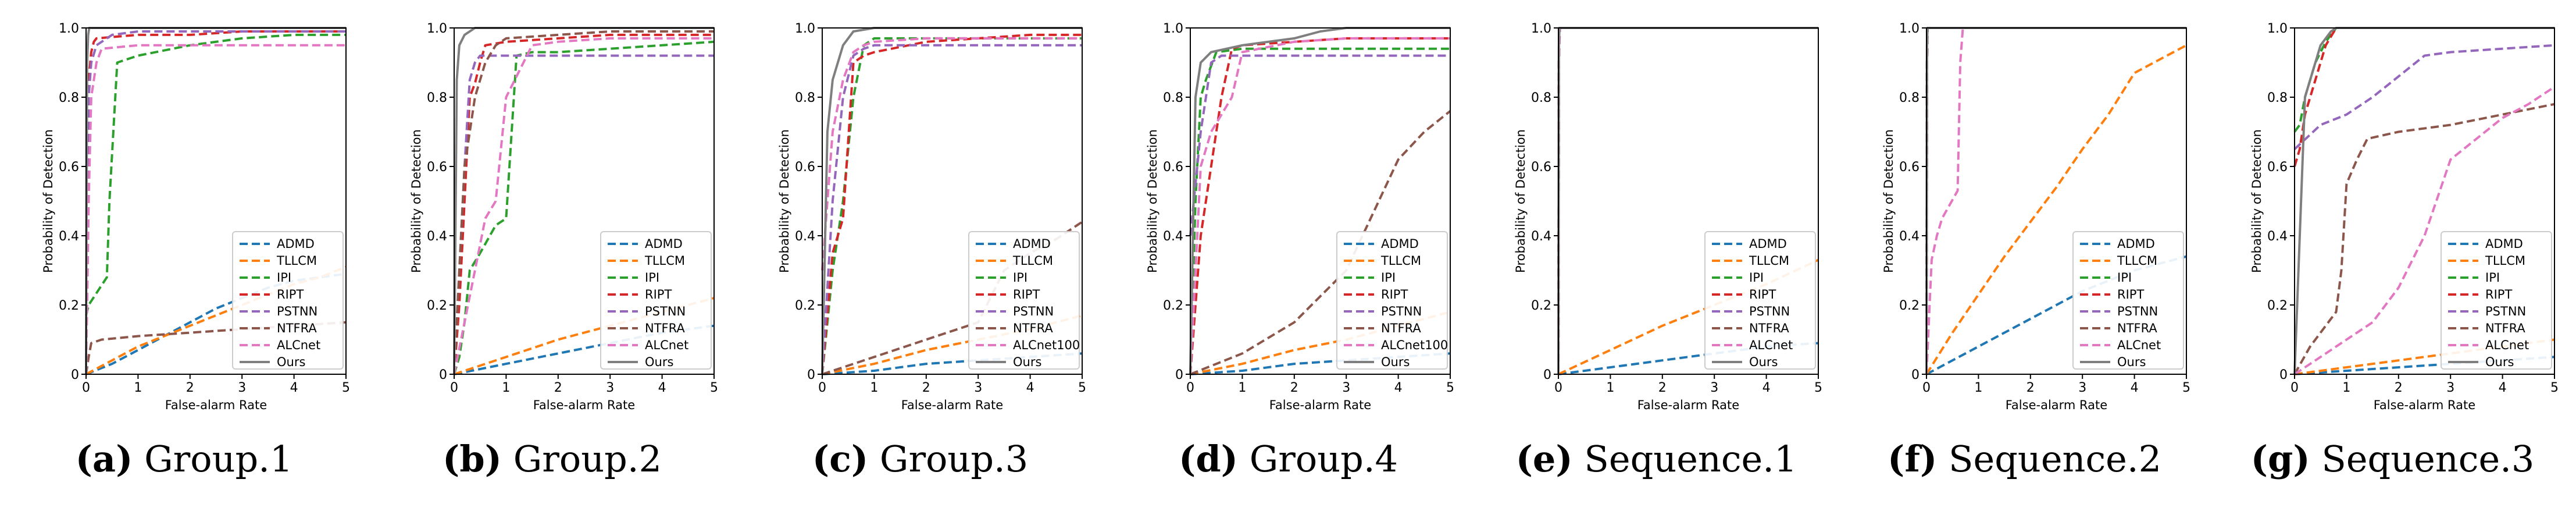 This screenshot has height=518, width=2576. What do you see at coordinates (2280, 459) in the screenshot?
I see `caption-letter: (g)` at bounding box center [2280, 459].